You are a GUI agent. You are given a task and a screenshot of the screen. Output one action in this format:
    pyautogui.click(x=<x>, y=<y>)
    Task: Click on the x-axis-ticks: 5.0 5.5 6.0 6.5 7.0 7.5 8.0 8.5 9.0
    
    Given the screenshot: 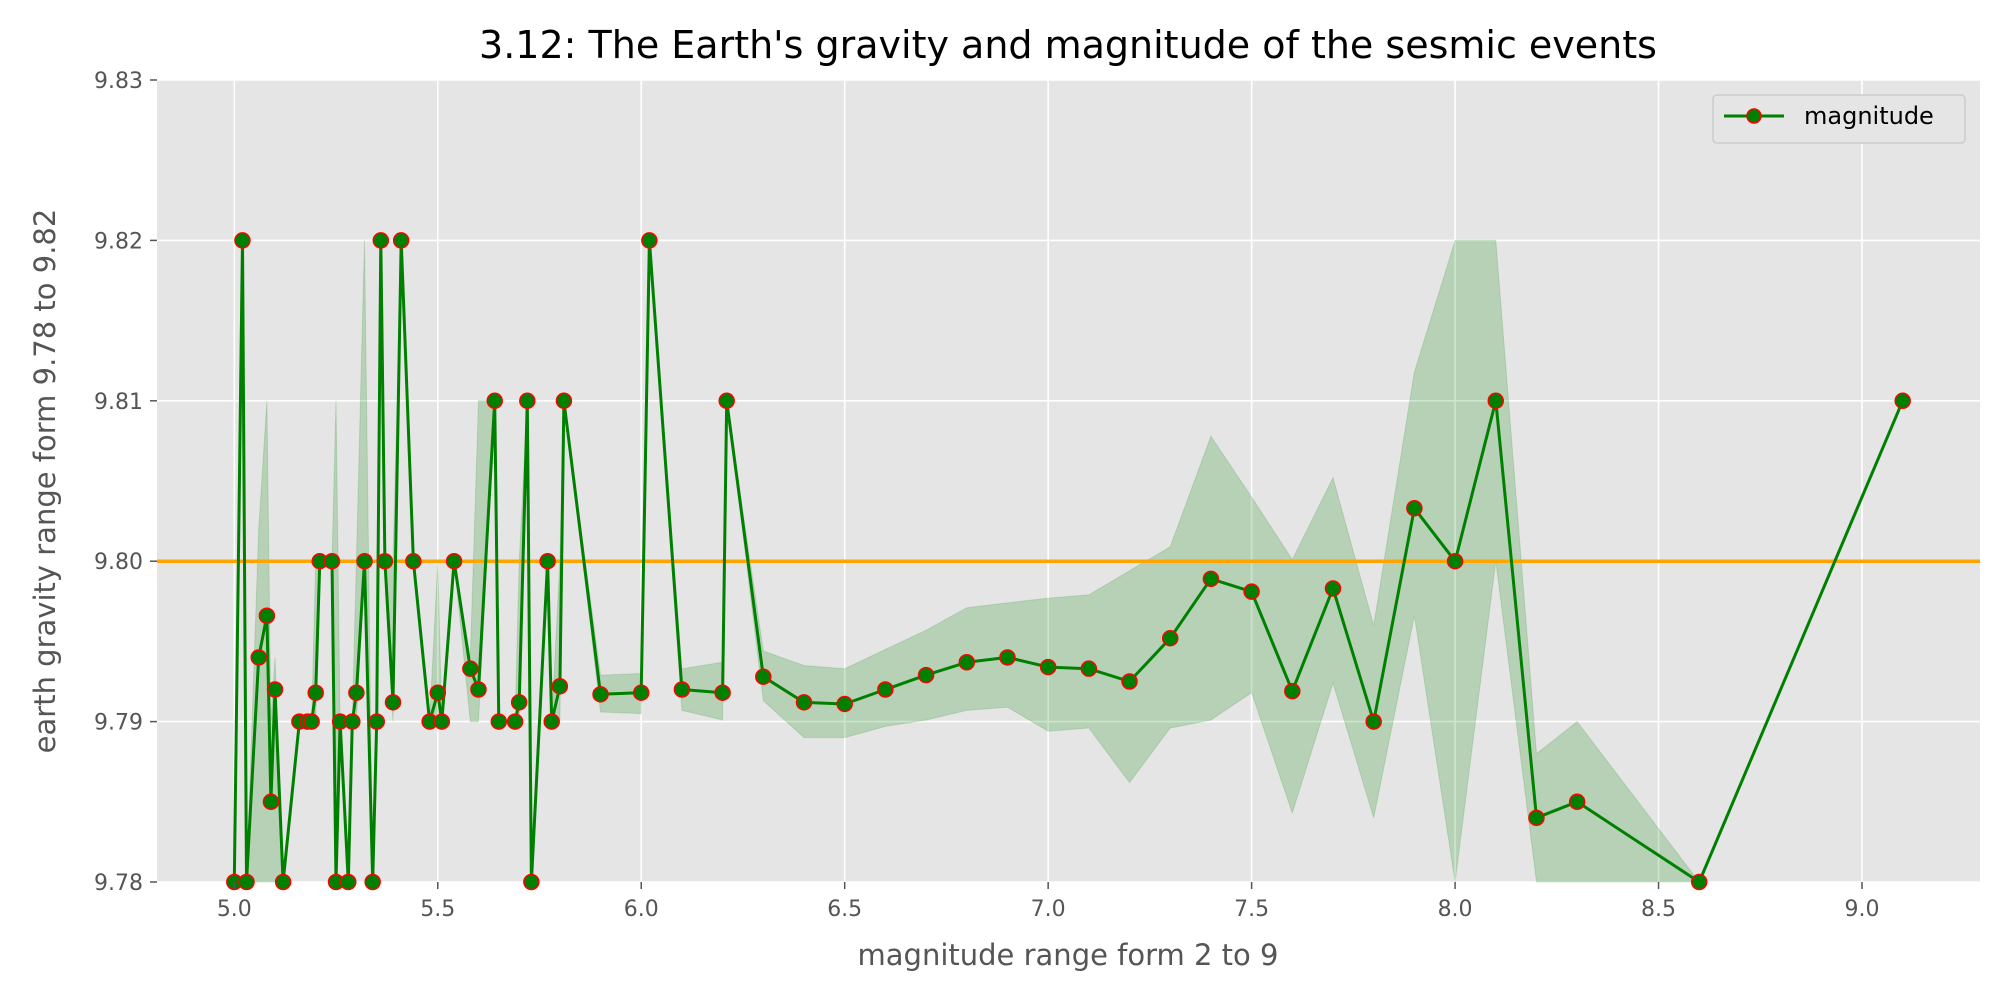 What is the action you would take?
    pyautogui.click(x=1048, y=902)
    